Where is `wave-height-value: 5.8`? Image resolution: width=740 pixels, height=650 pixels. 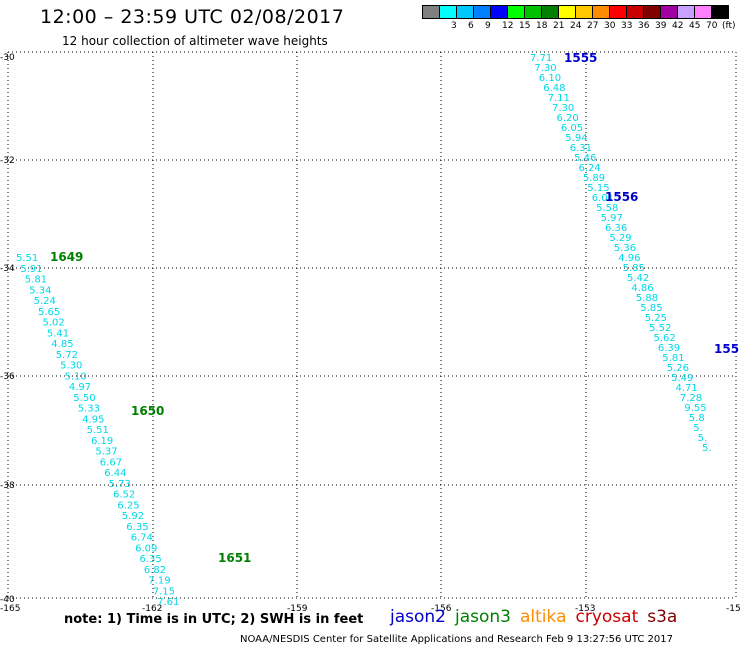 wave-height-value: 5.8 is located at coordinates (697, 418).